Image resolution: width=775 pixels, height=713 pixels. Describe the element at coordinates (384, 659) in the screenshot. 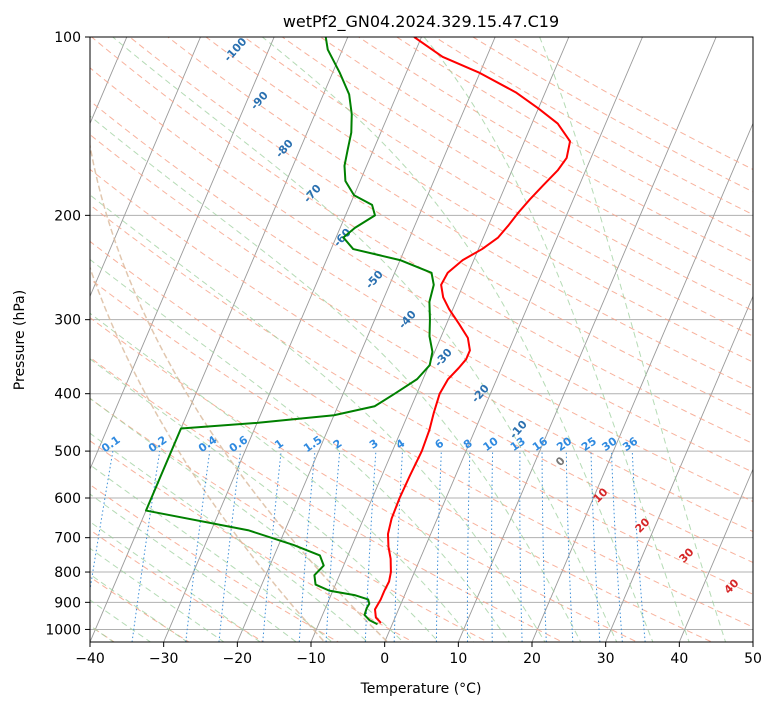

I see `x-tick-label: 0` at that location.